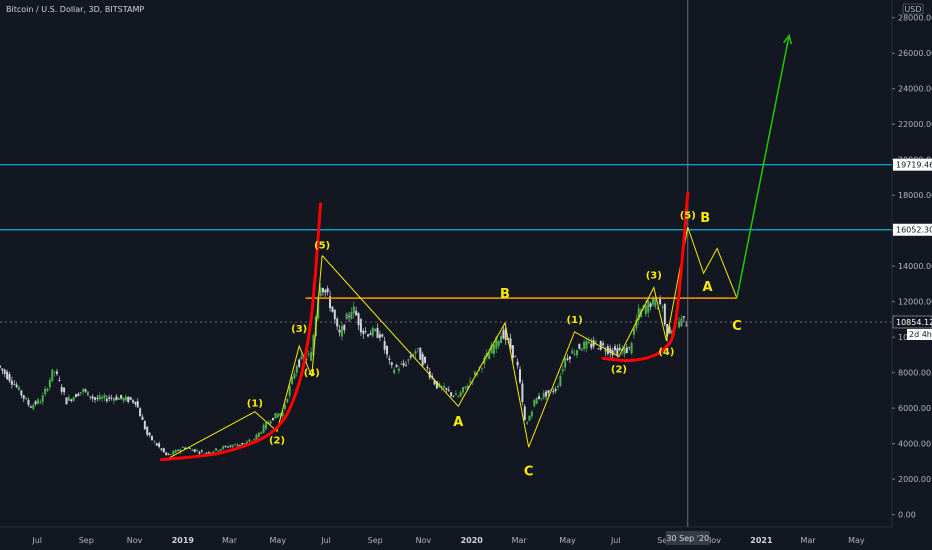  I want to click on countdown-label: 2d 4h, so click(920, 334).